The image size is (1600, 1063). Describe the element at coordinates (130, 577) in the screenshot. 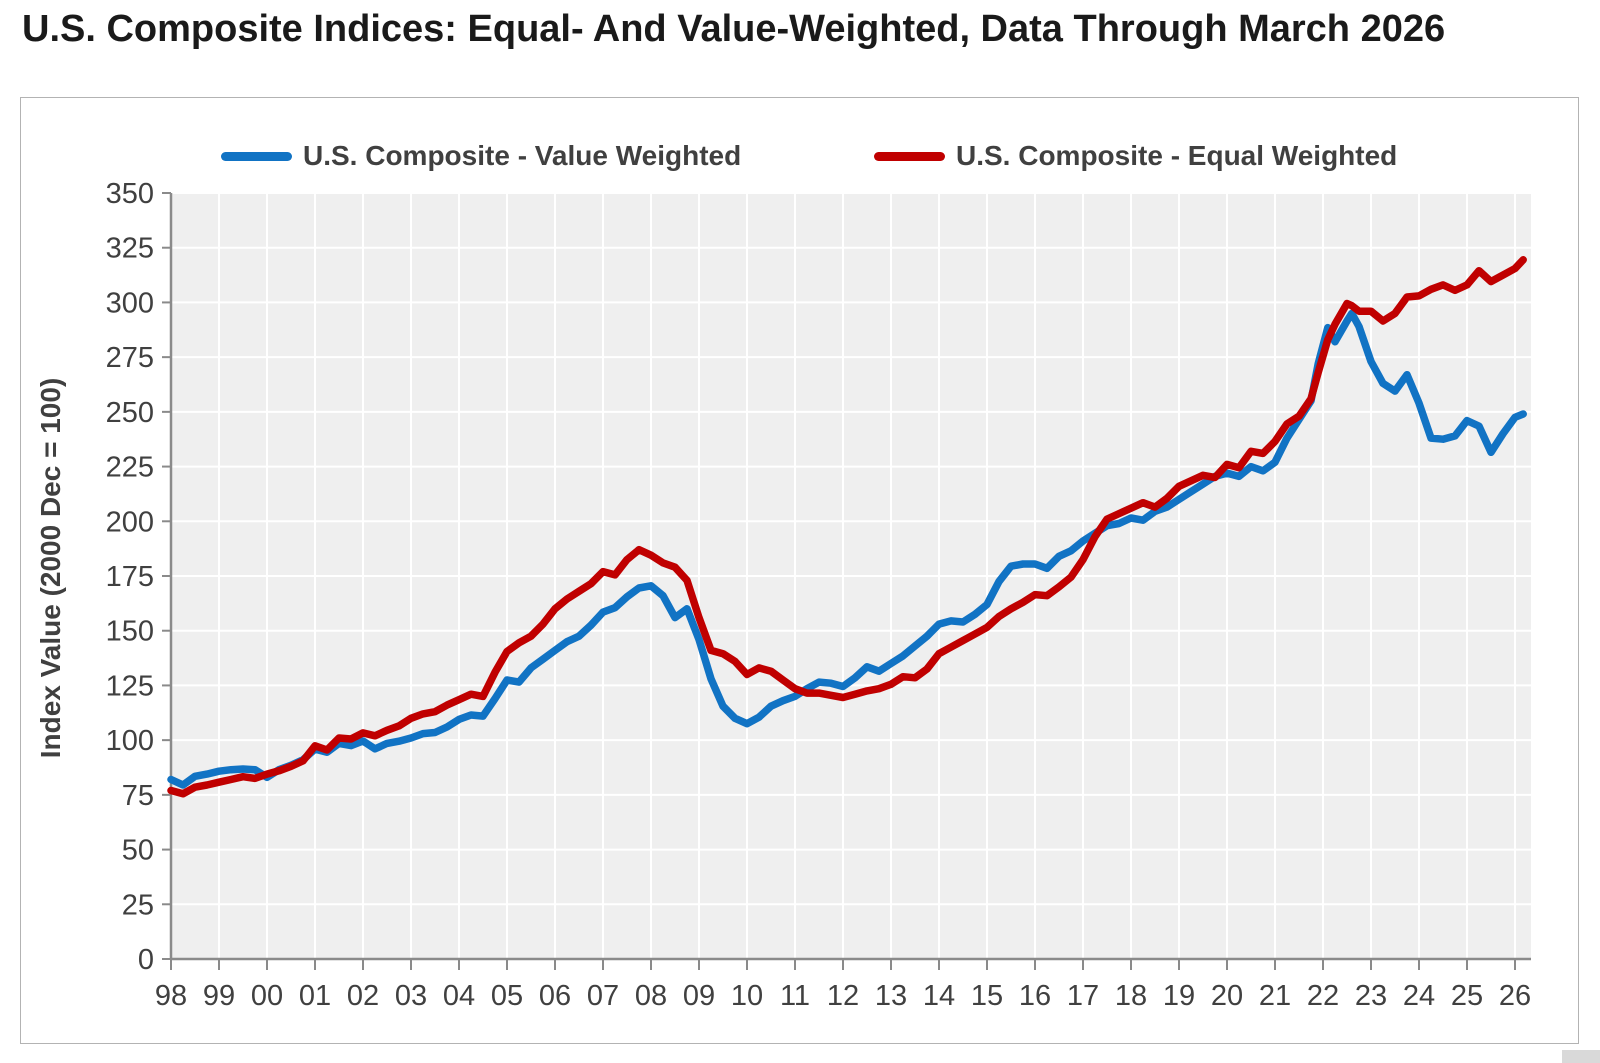

I see `svg-text: 175` at that location.